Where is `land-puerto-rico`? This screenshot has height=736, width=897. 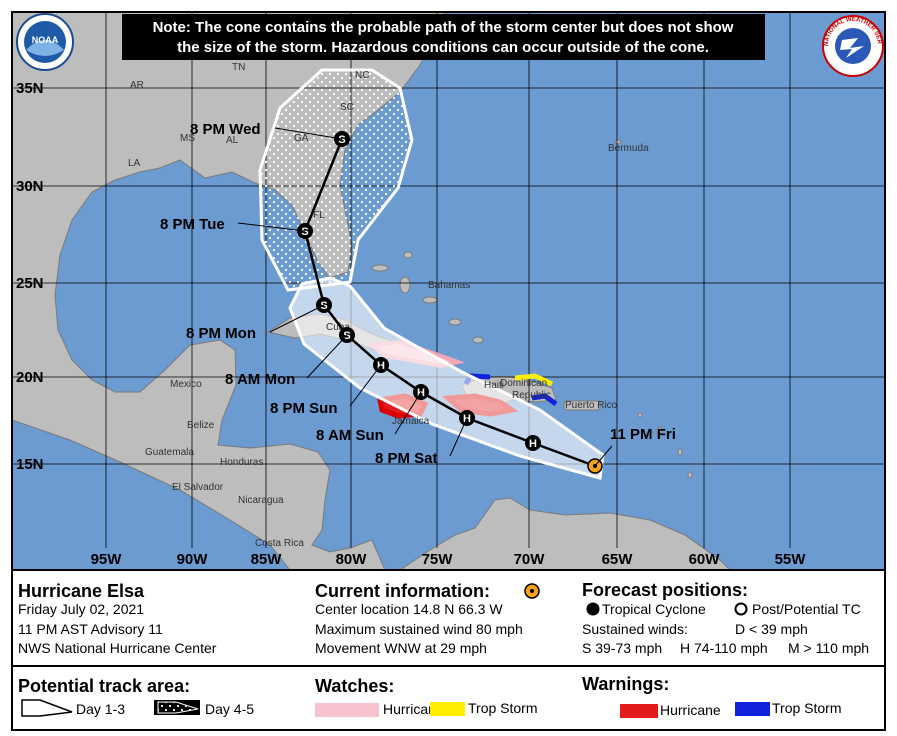 land-puerto-rico is located at coordinates (582, 405).